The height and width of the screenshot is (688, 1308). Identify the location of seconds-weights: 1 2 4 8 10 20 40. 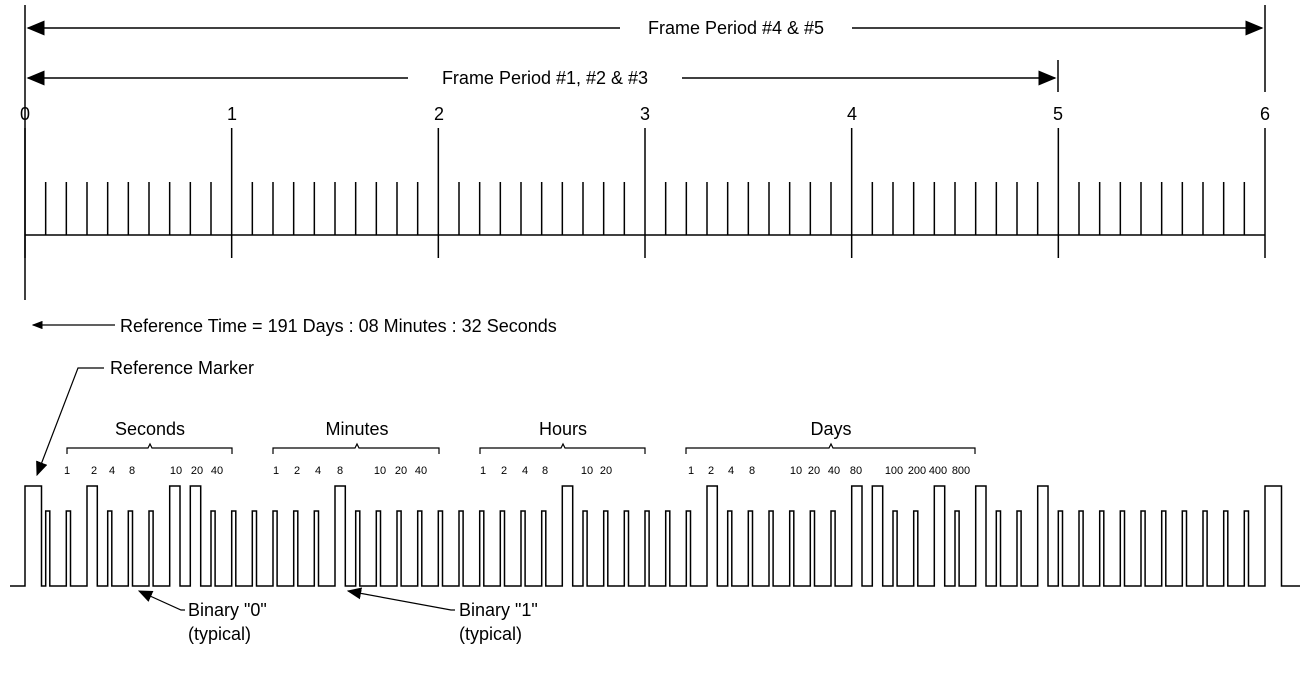
(143, 471).